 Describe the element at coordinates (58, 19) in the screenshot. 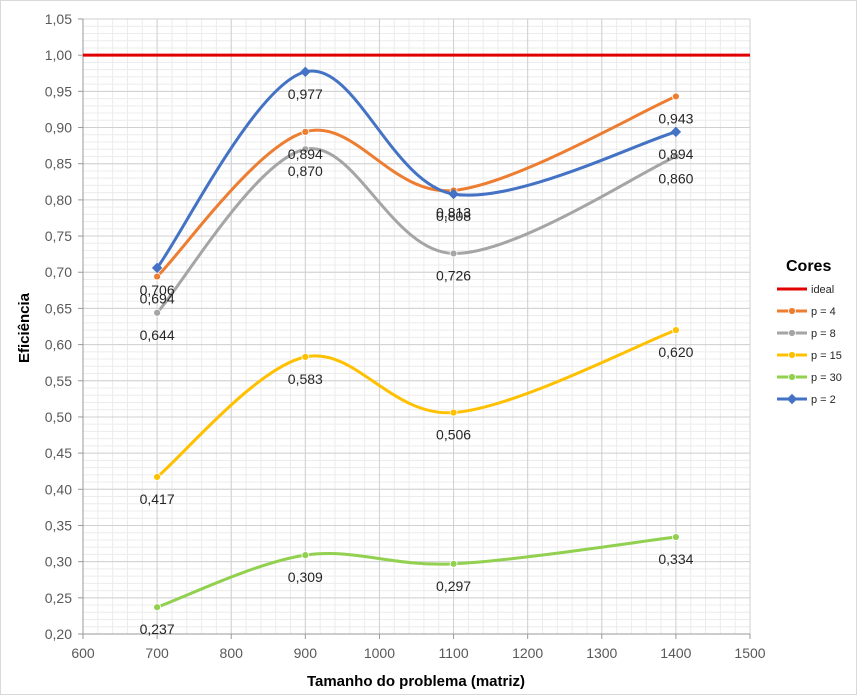

I see `y-tick-label: 1,05` at that location.